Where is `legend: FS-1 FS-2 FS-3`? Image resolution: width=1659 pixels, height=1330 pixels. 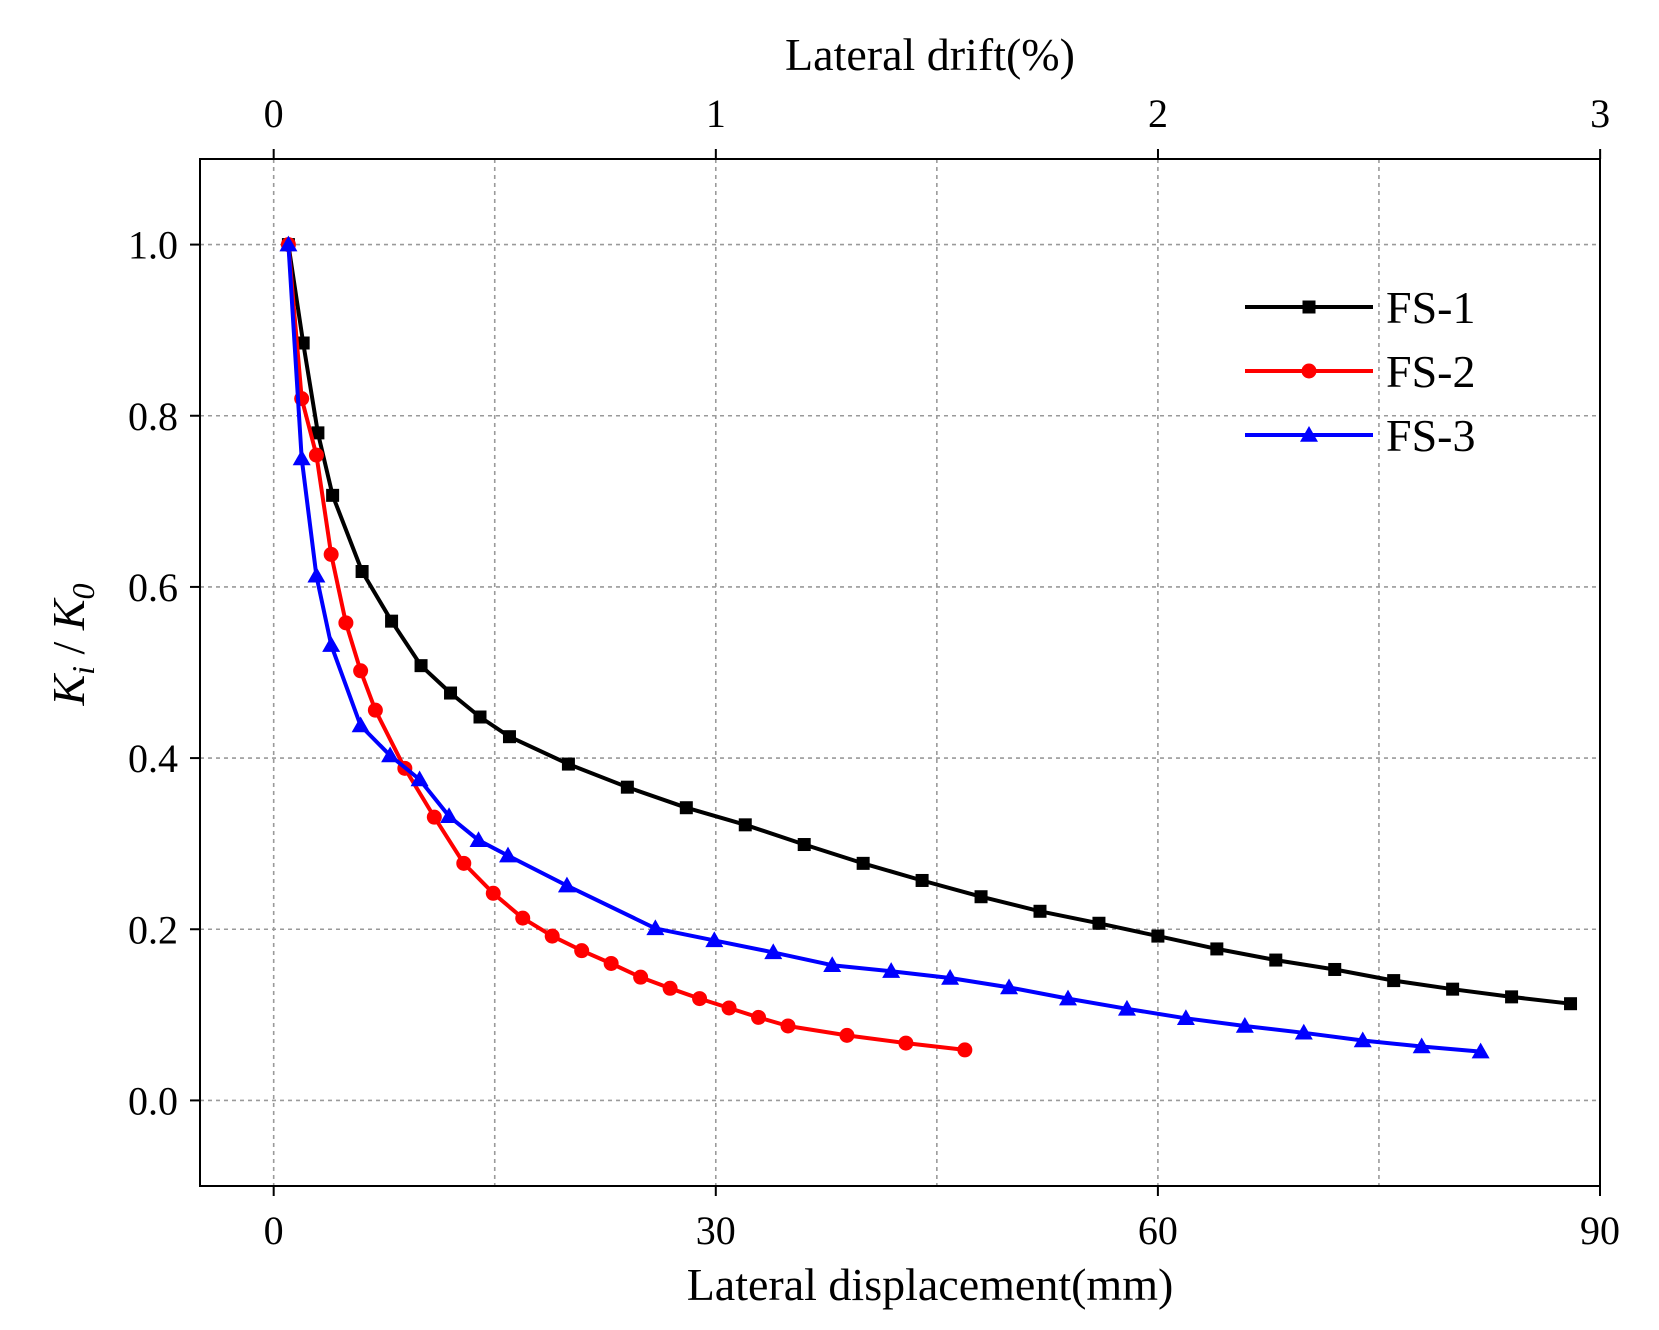
legend: FS-1 FS-2 FS-3 is located at coordinates (1360, 371).